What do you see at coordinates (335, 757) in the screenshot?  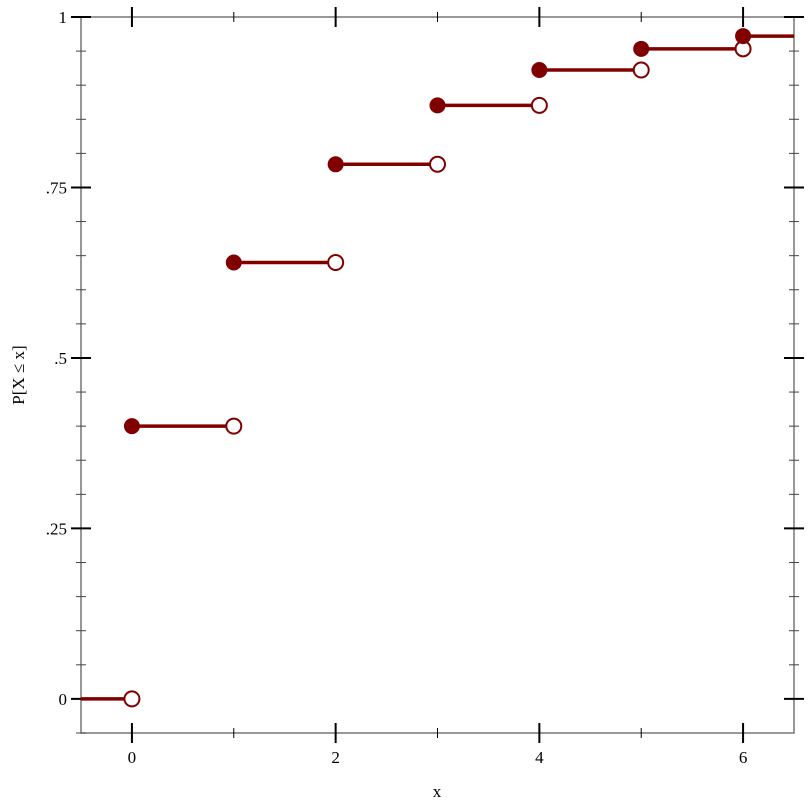 I see `x-tick-label: 2` at bounding box center [335, 757].